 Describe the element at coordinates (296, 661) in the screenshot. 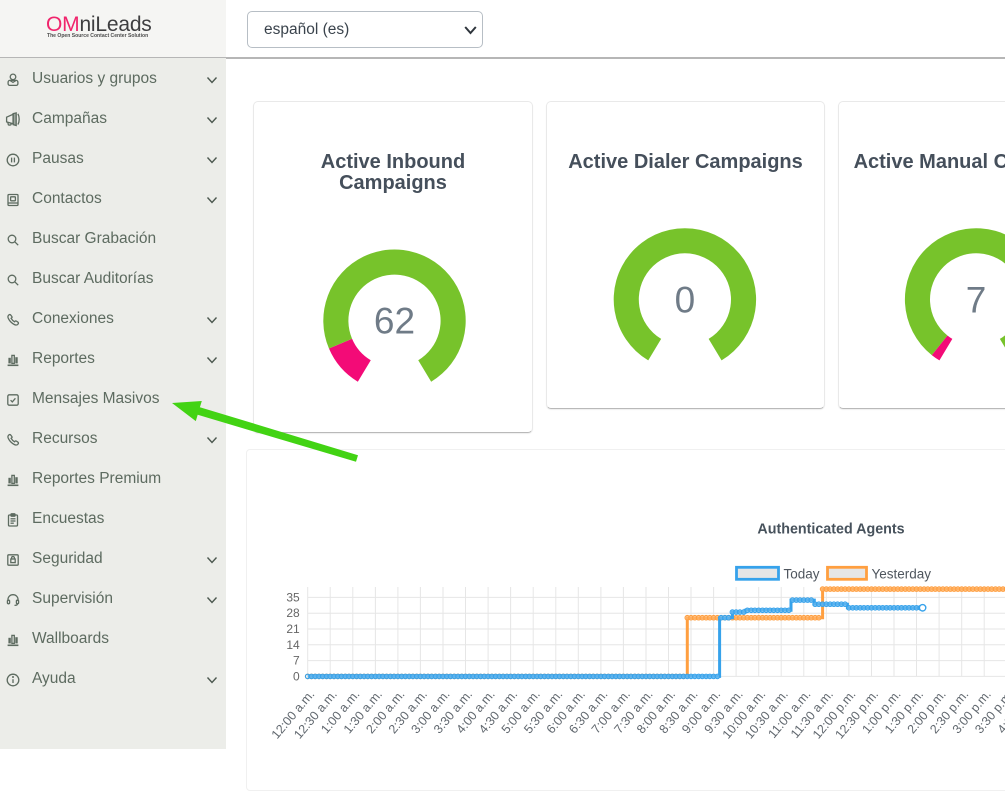

I see `svg-text: 7` at that location.